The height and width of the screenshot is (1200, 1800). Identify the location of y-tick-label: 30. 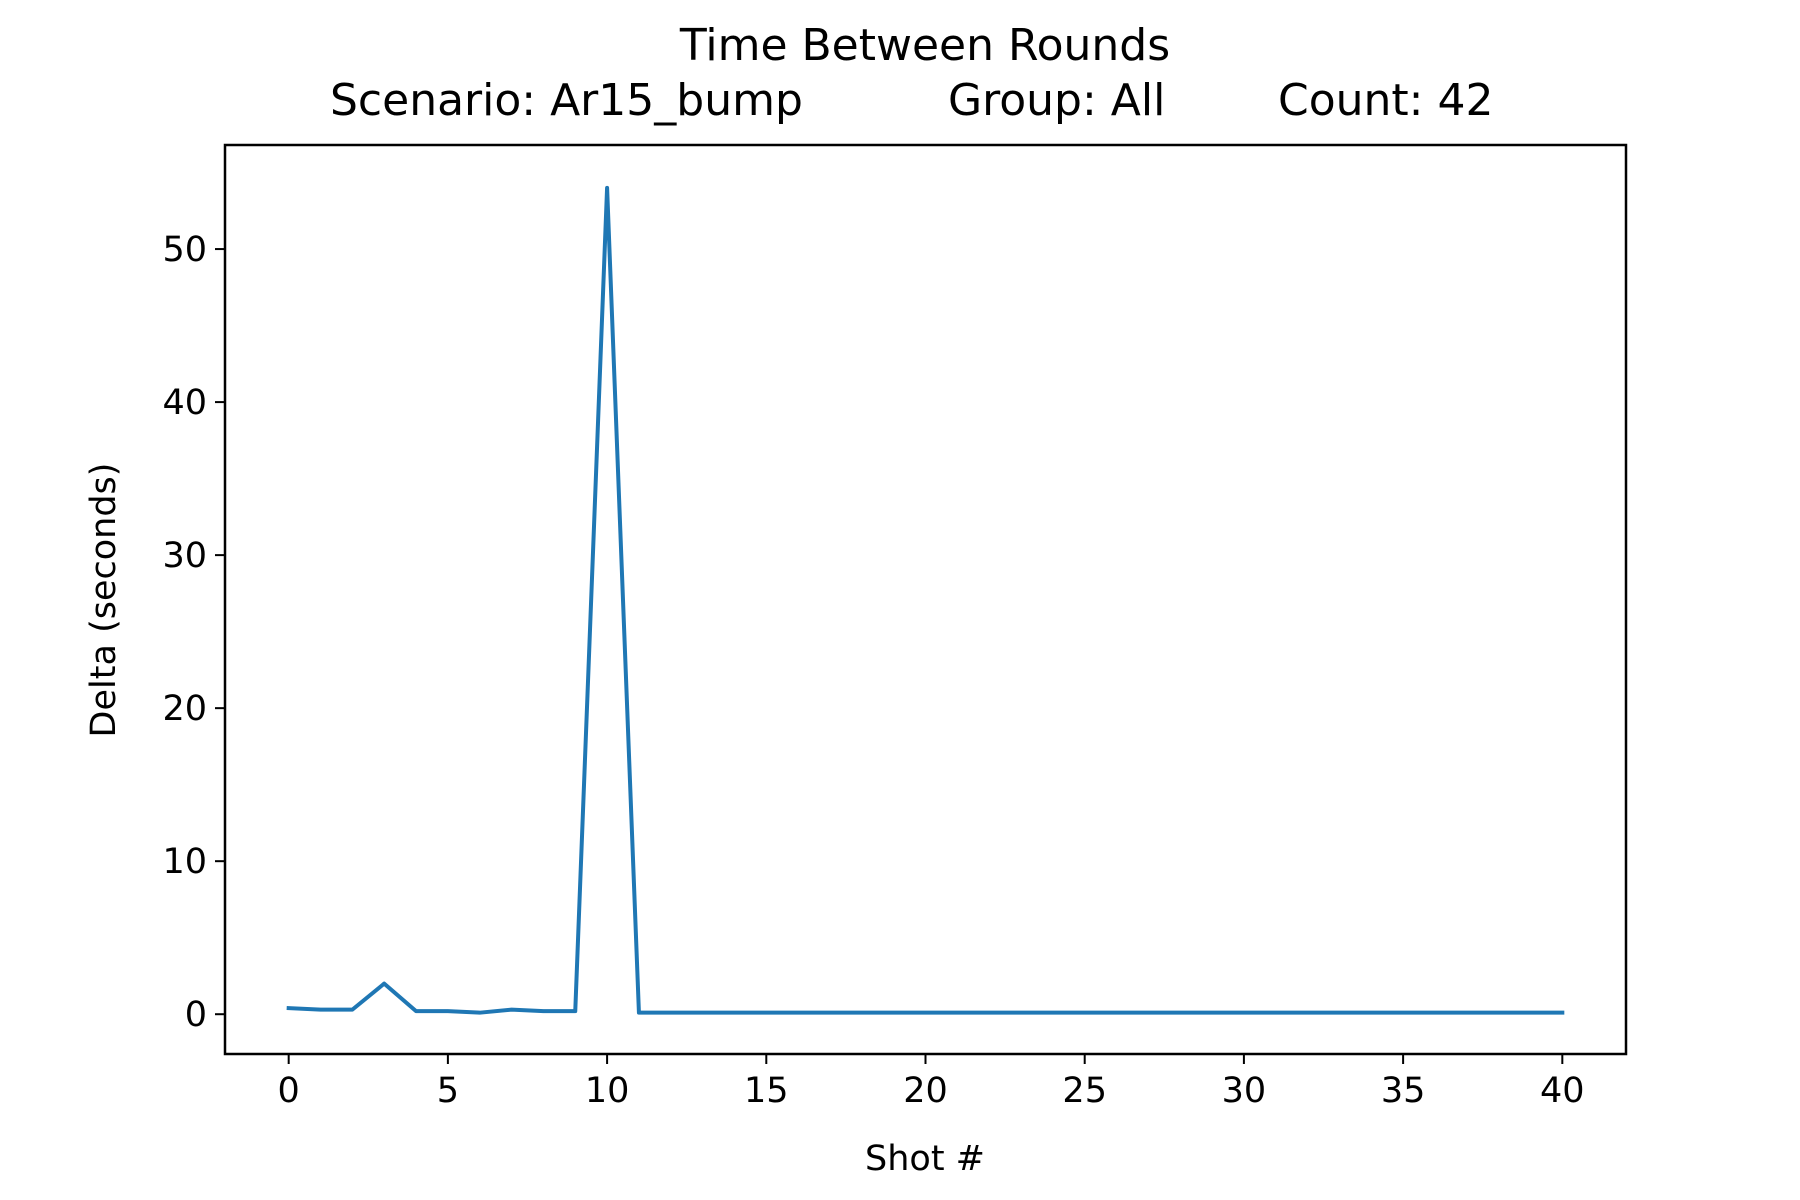
(184, 556).